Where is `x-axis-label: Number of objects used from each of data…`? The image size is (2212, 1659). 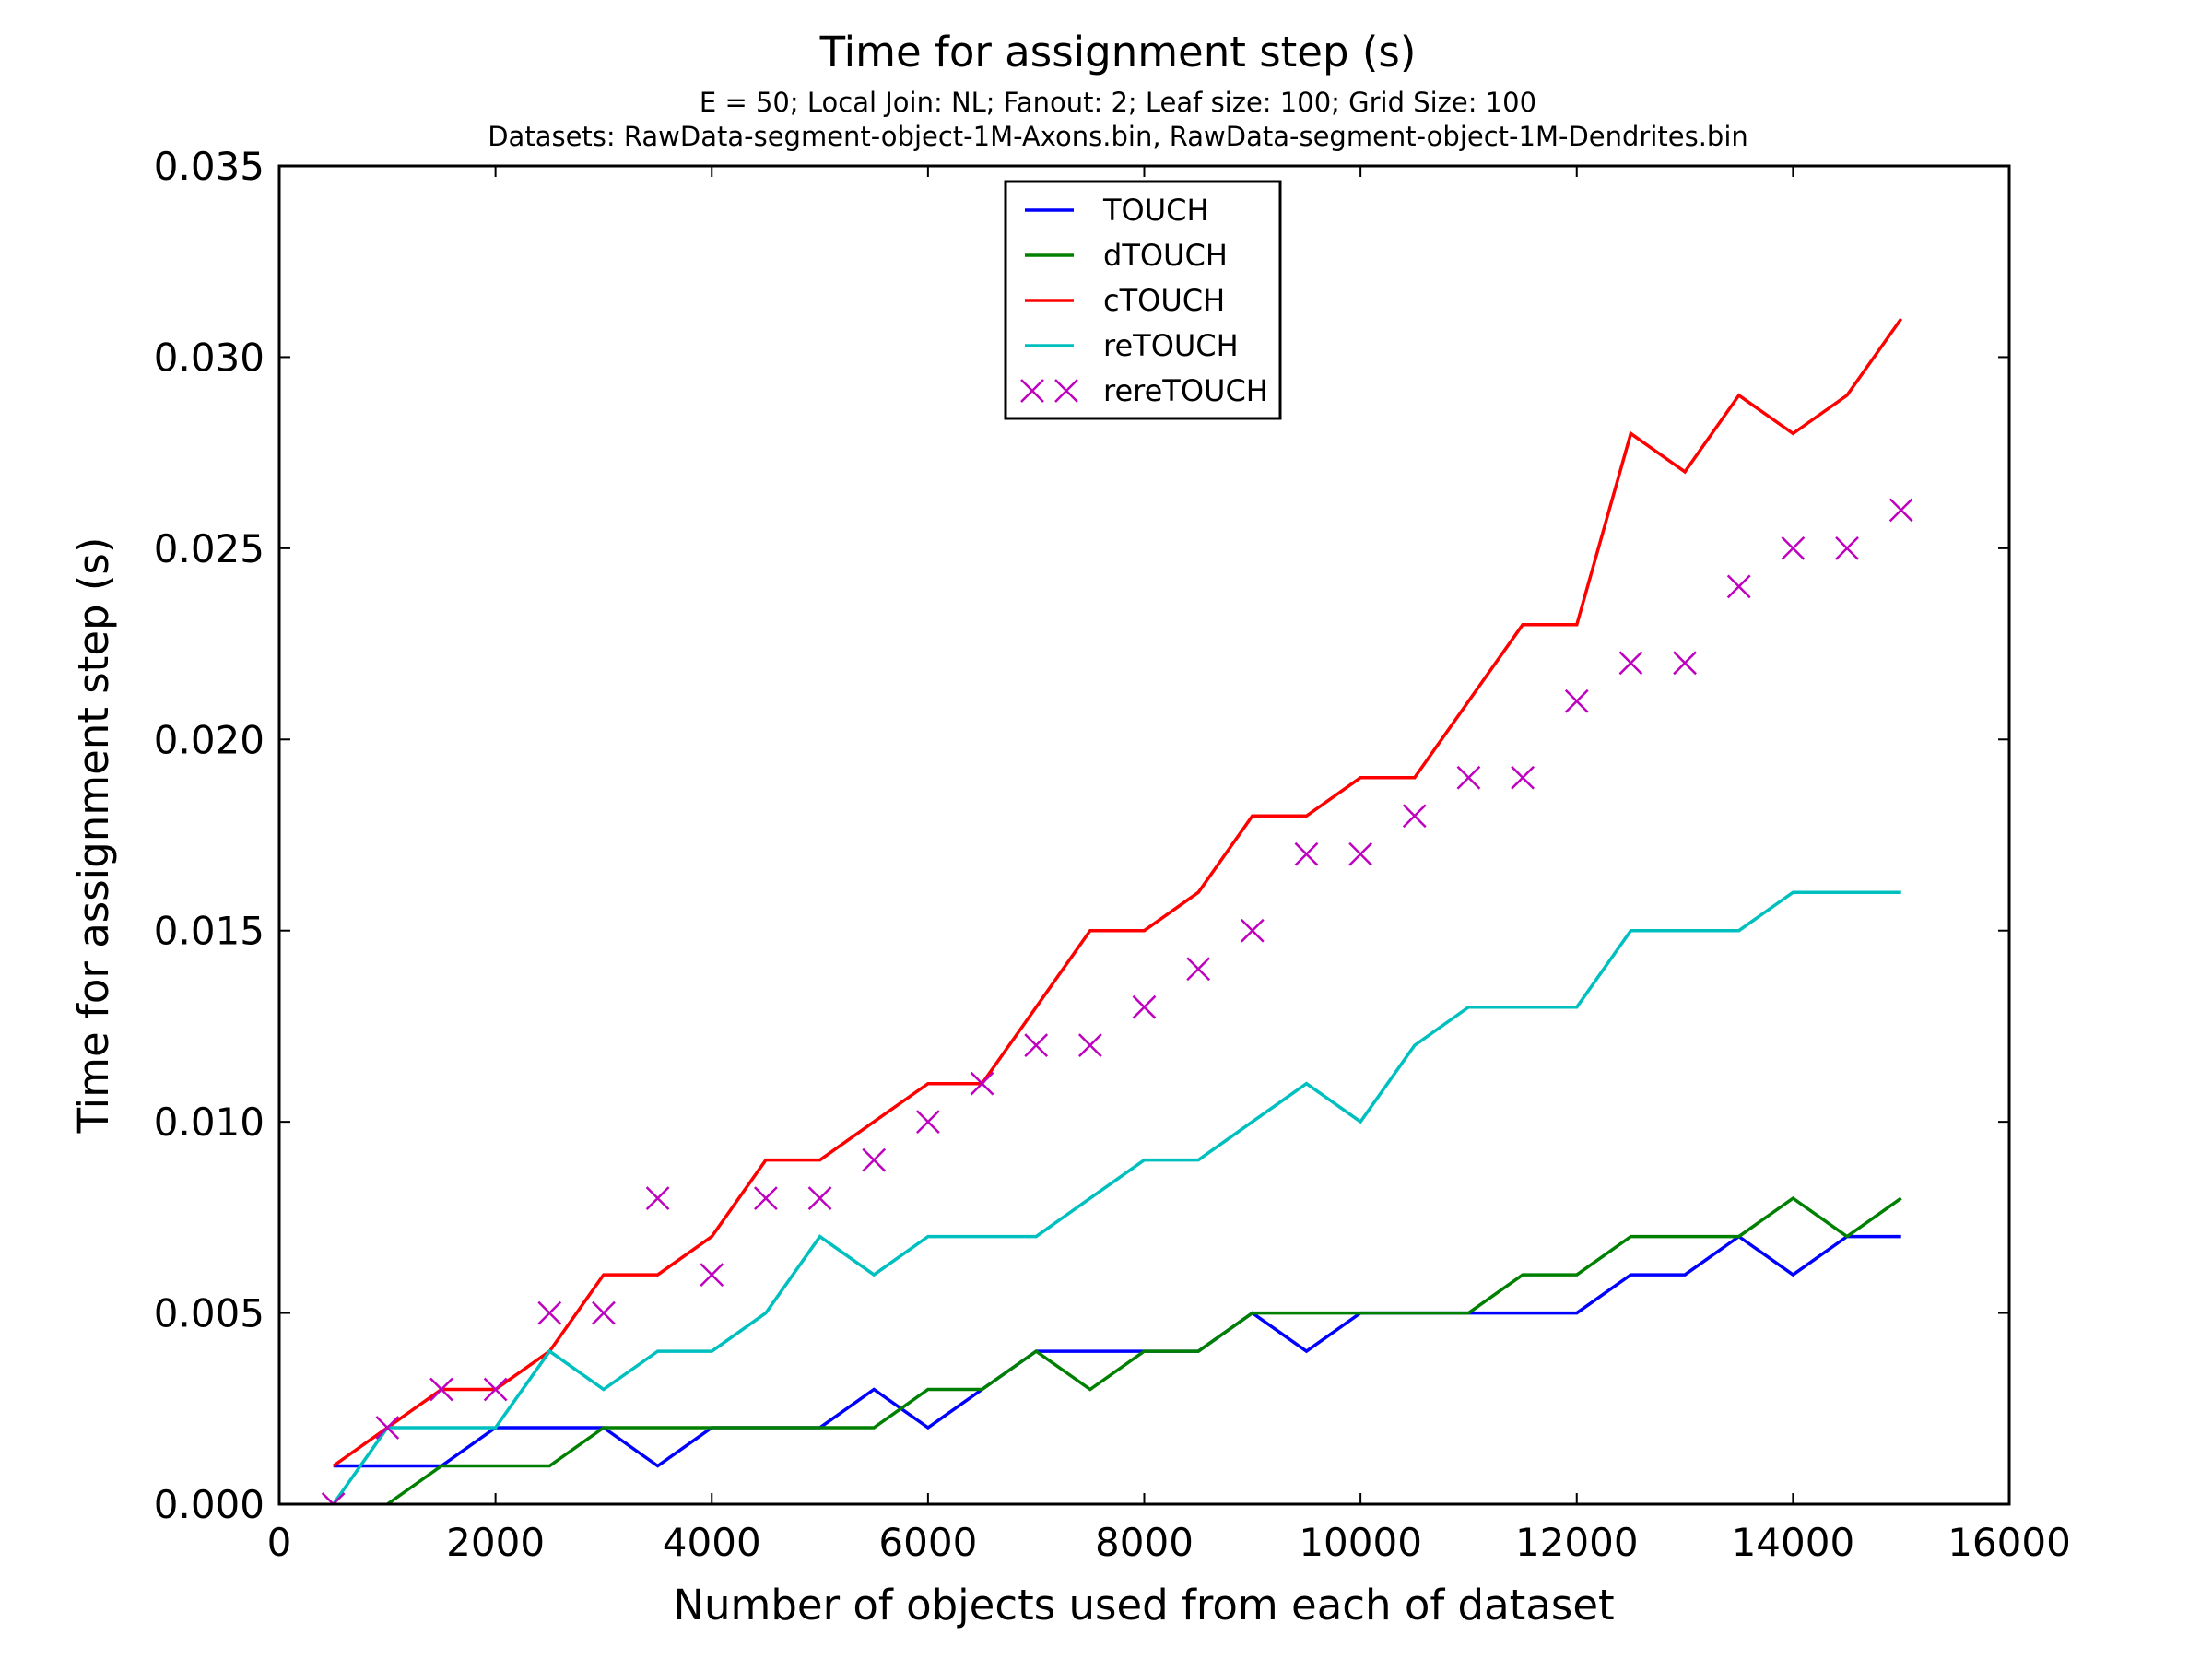 x-axis-label: Number of objects used from each of data… is located at coordinates (1143, 1605).